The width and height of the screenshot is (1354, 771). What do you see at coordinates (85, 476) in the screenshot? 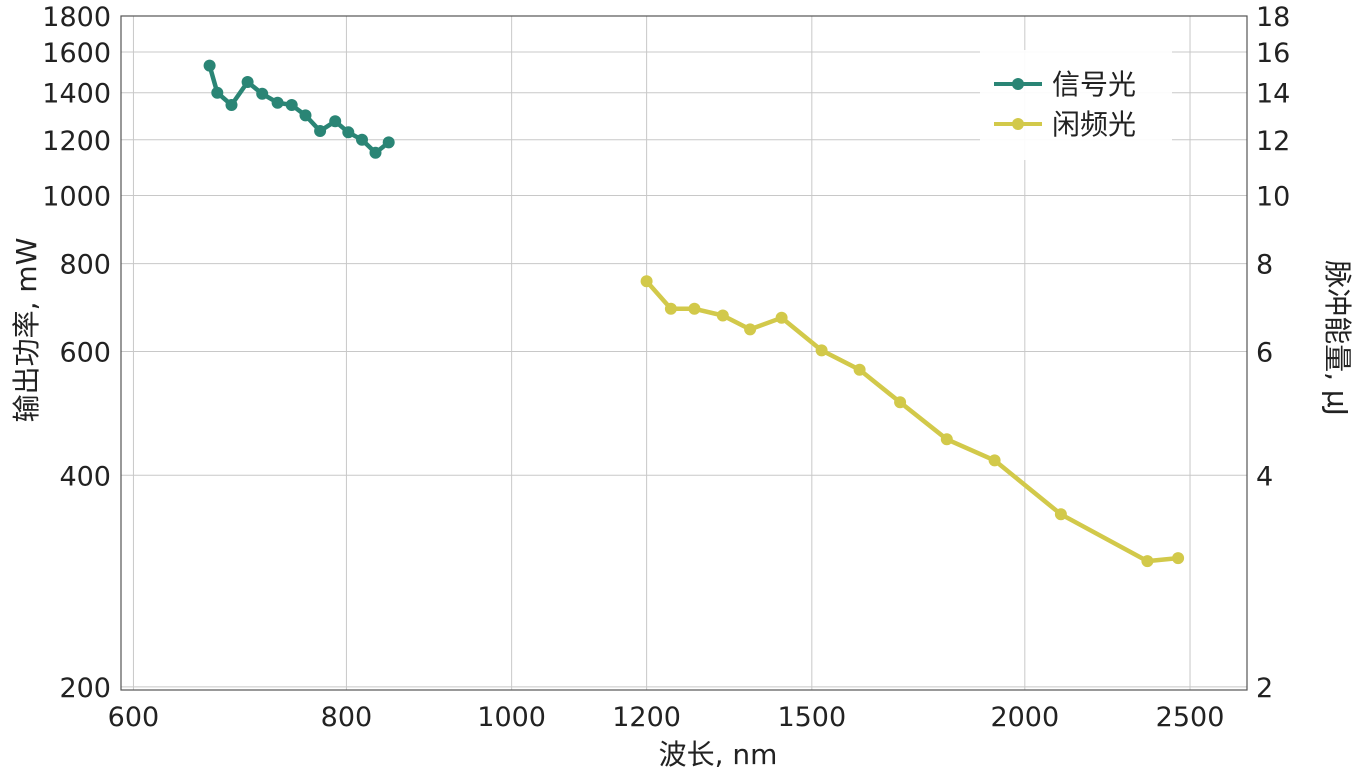
I see `y-left-tick-label: 400` at bounding box center [85, 476].